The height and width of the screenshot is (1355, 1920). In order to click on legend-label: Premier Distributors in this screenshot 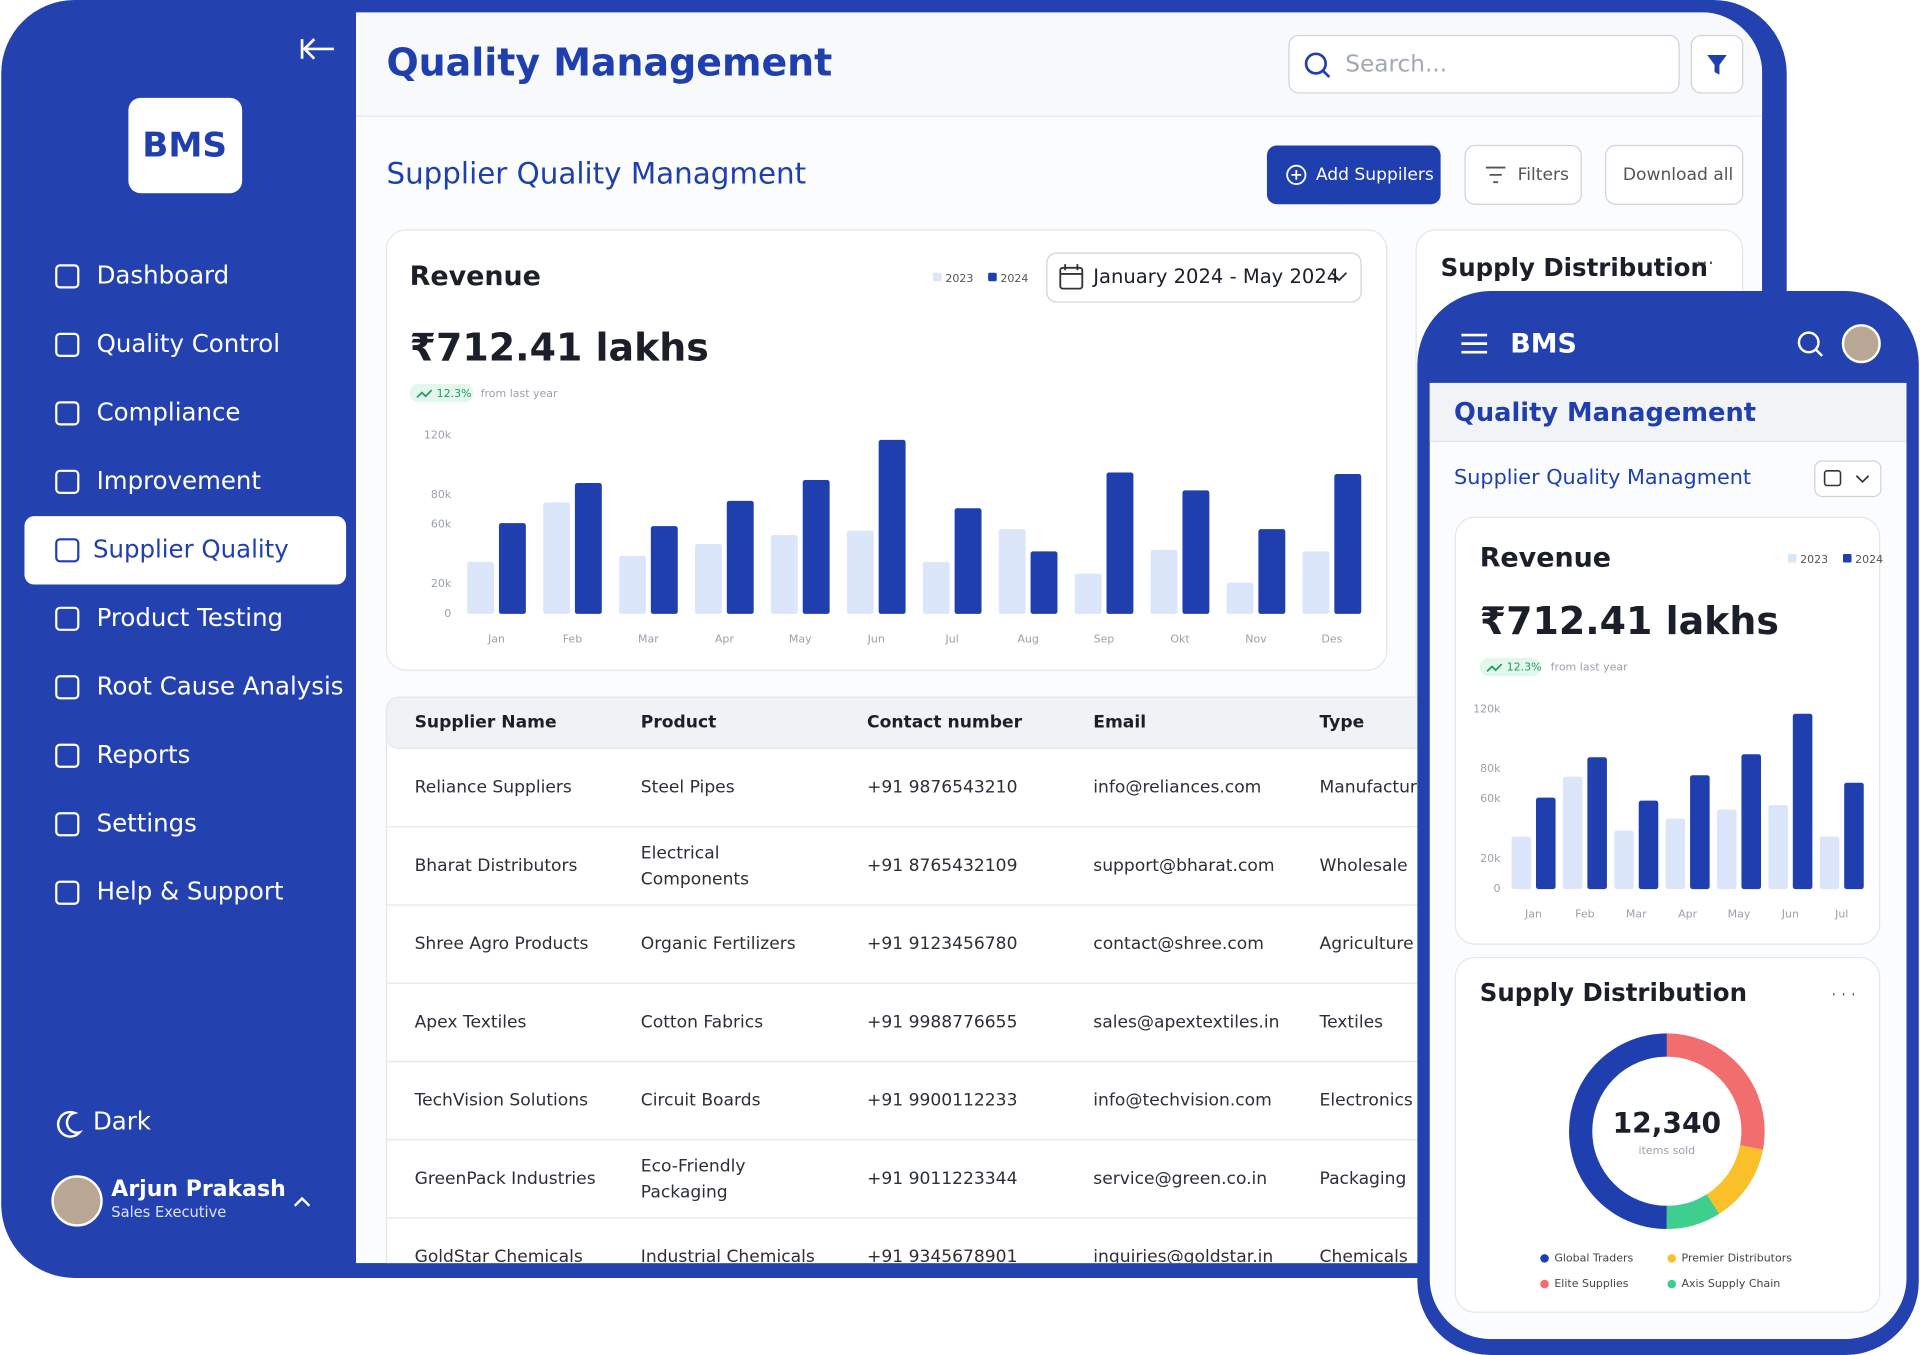, I will do `click(1737, 1257)`.